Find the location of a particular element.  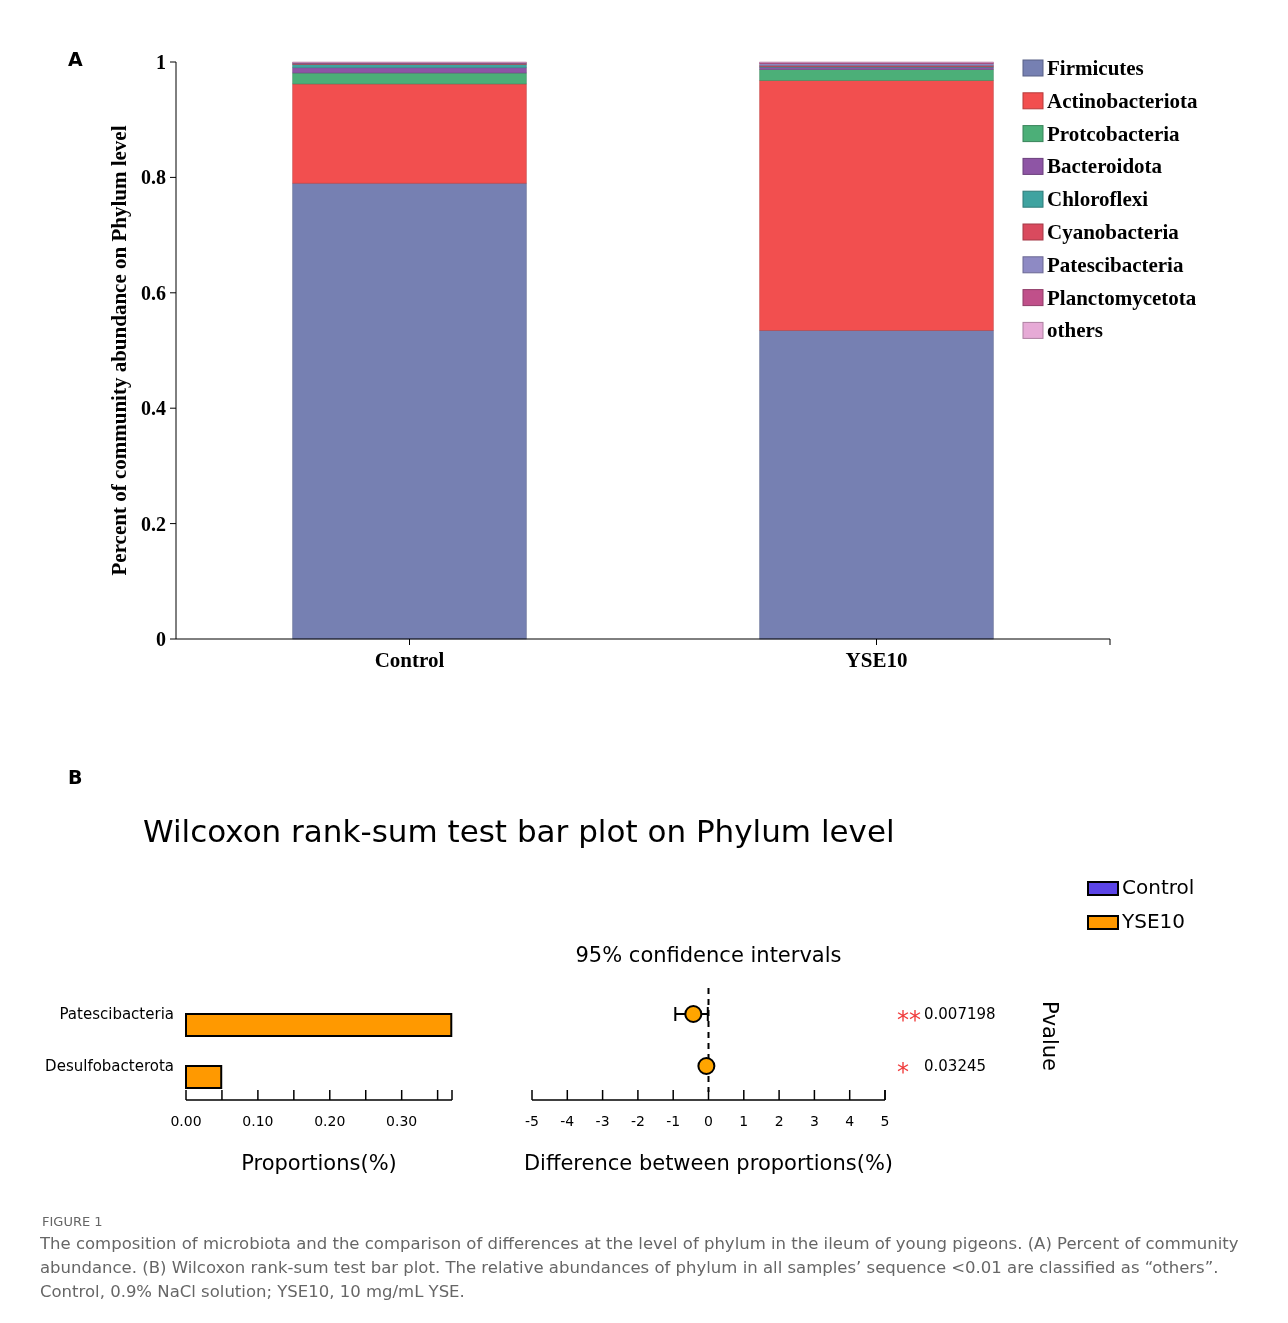

text: B is located at coordinates (75, 777).